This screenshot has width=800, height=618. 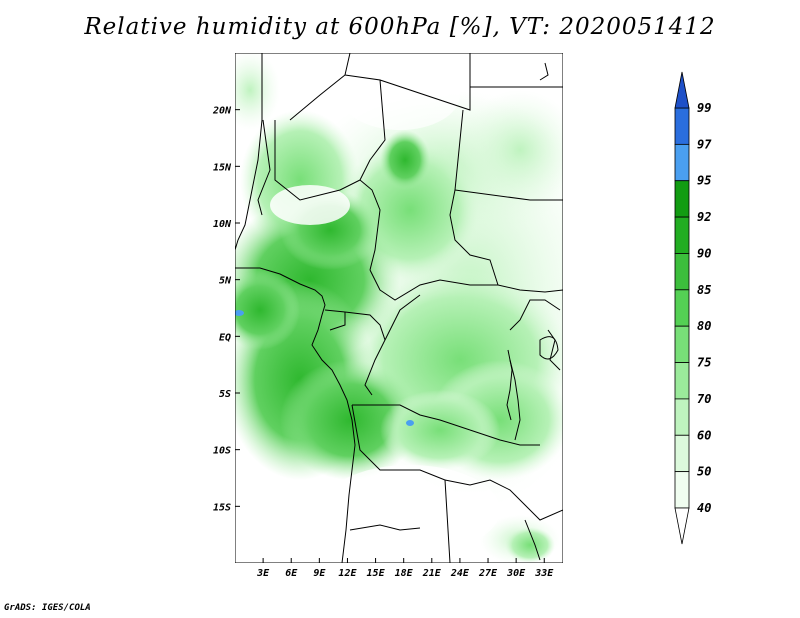 What do you see at coordinates (404, 573) in the screenshot?
I see `lon-tick-label: 18E` at bounding box center [404, 573].